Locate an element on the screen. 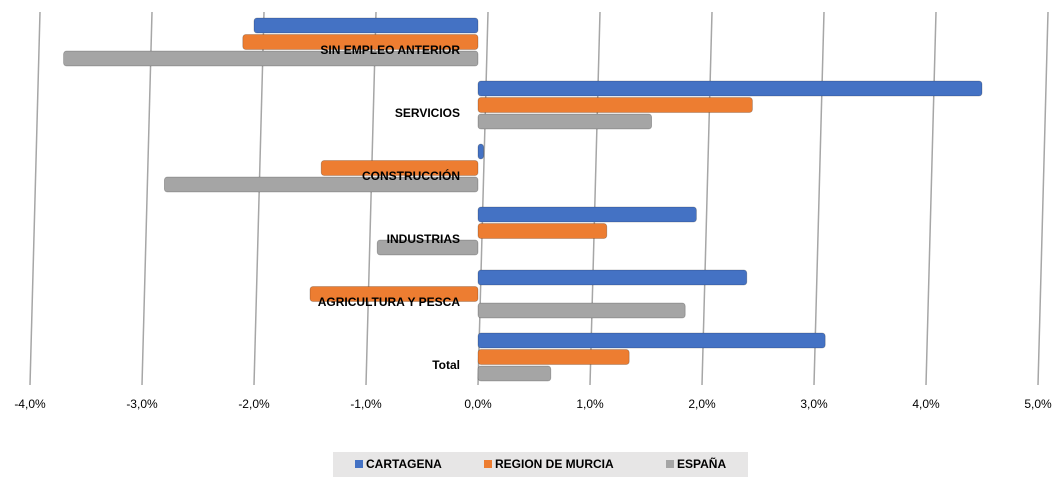 This screenshot has width=1055, height=479. category-label: AGRICULTURA Y PESCA is located at coordinates (389, 302).